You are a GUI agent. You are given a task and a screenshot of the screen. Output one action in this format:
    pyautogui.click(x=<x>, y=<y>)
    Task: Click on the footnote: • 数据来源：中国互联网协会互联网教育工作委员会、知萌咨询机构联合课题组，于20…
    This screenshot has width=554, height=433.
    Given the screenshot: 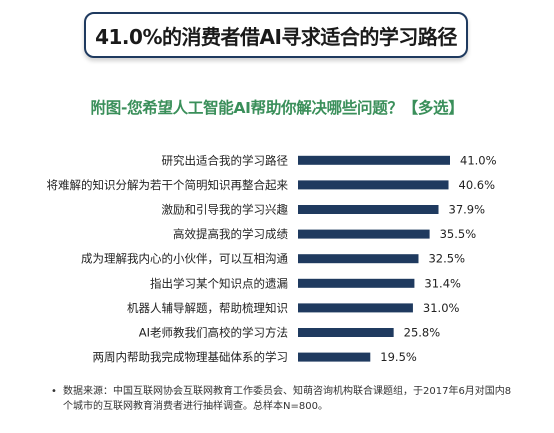 What is the action you would take?
    pyautogui.click(x=286, y=399)
    